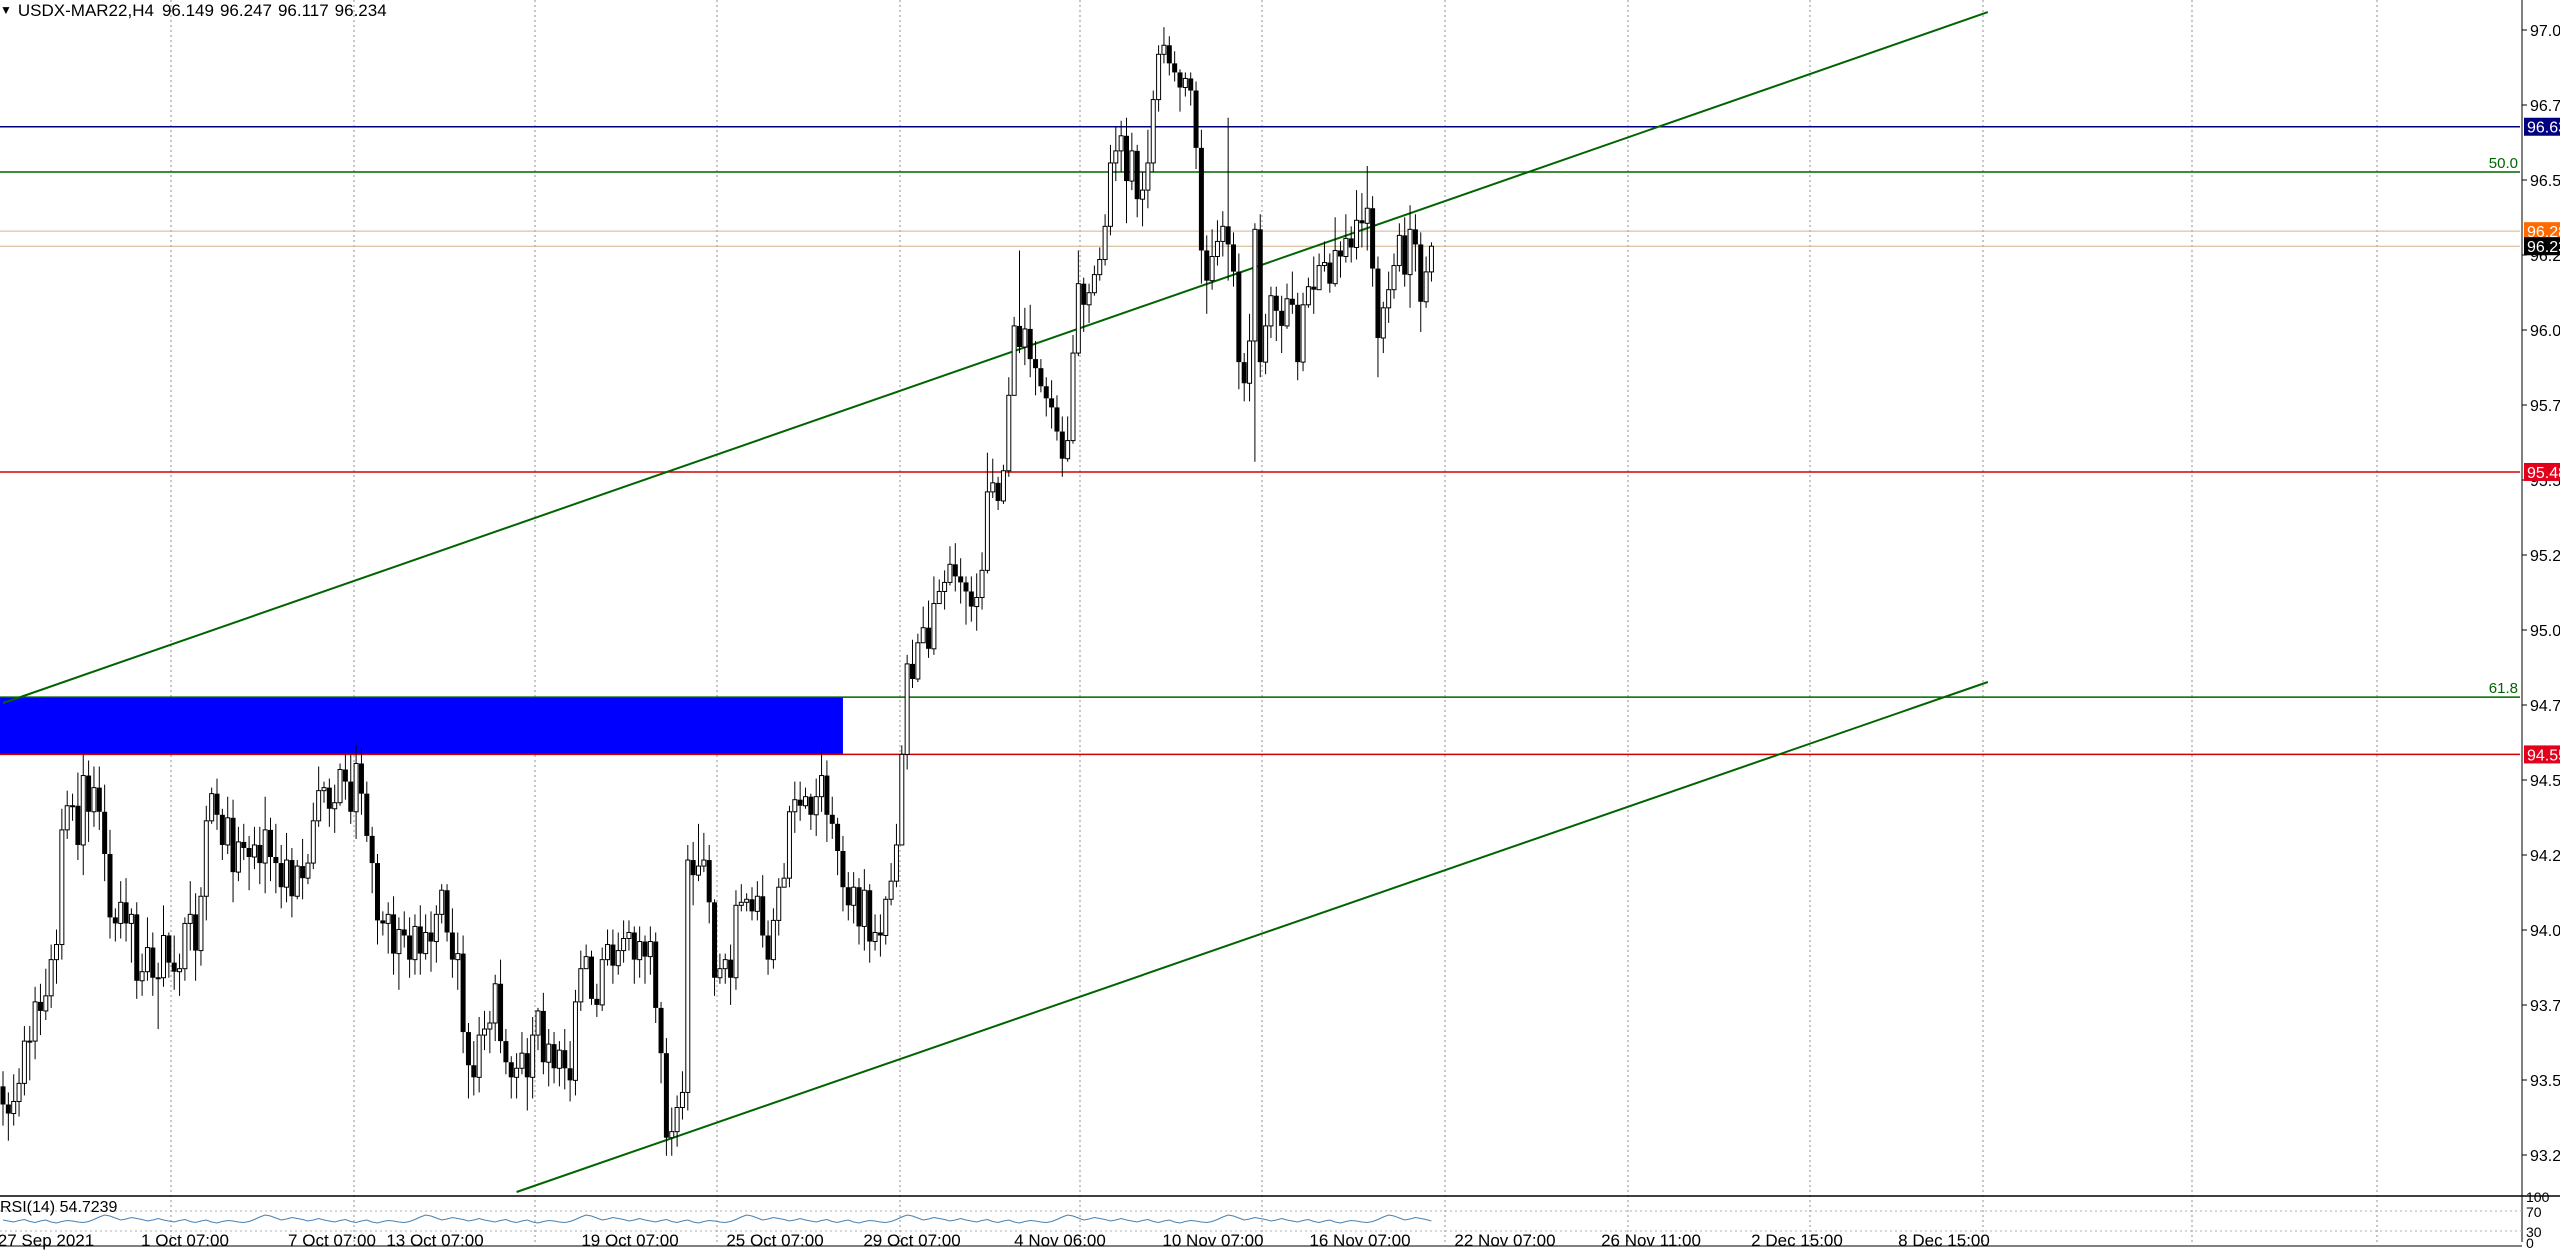 This screenshot has height=1251, width=2560. I want to click on price-tag-label: 96.284, so click(2543, 232).